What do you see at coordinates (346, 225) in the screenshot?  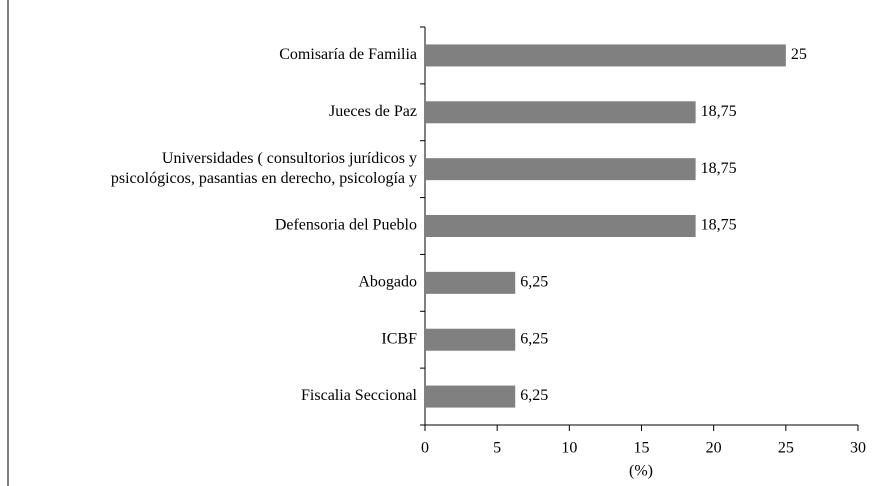 I see `y-tick-label: Defensoria del Pueblo` at bounding box center [346, 225].